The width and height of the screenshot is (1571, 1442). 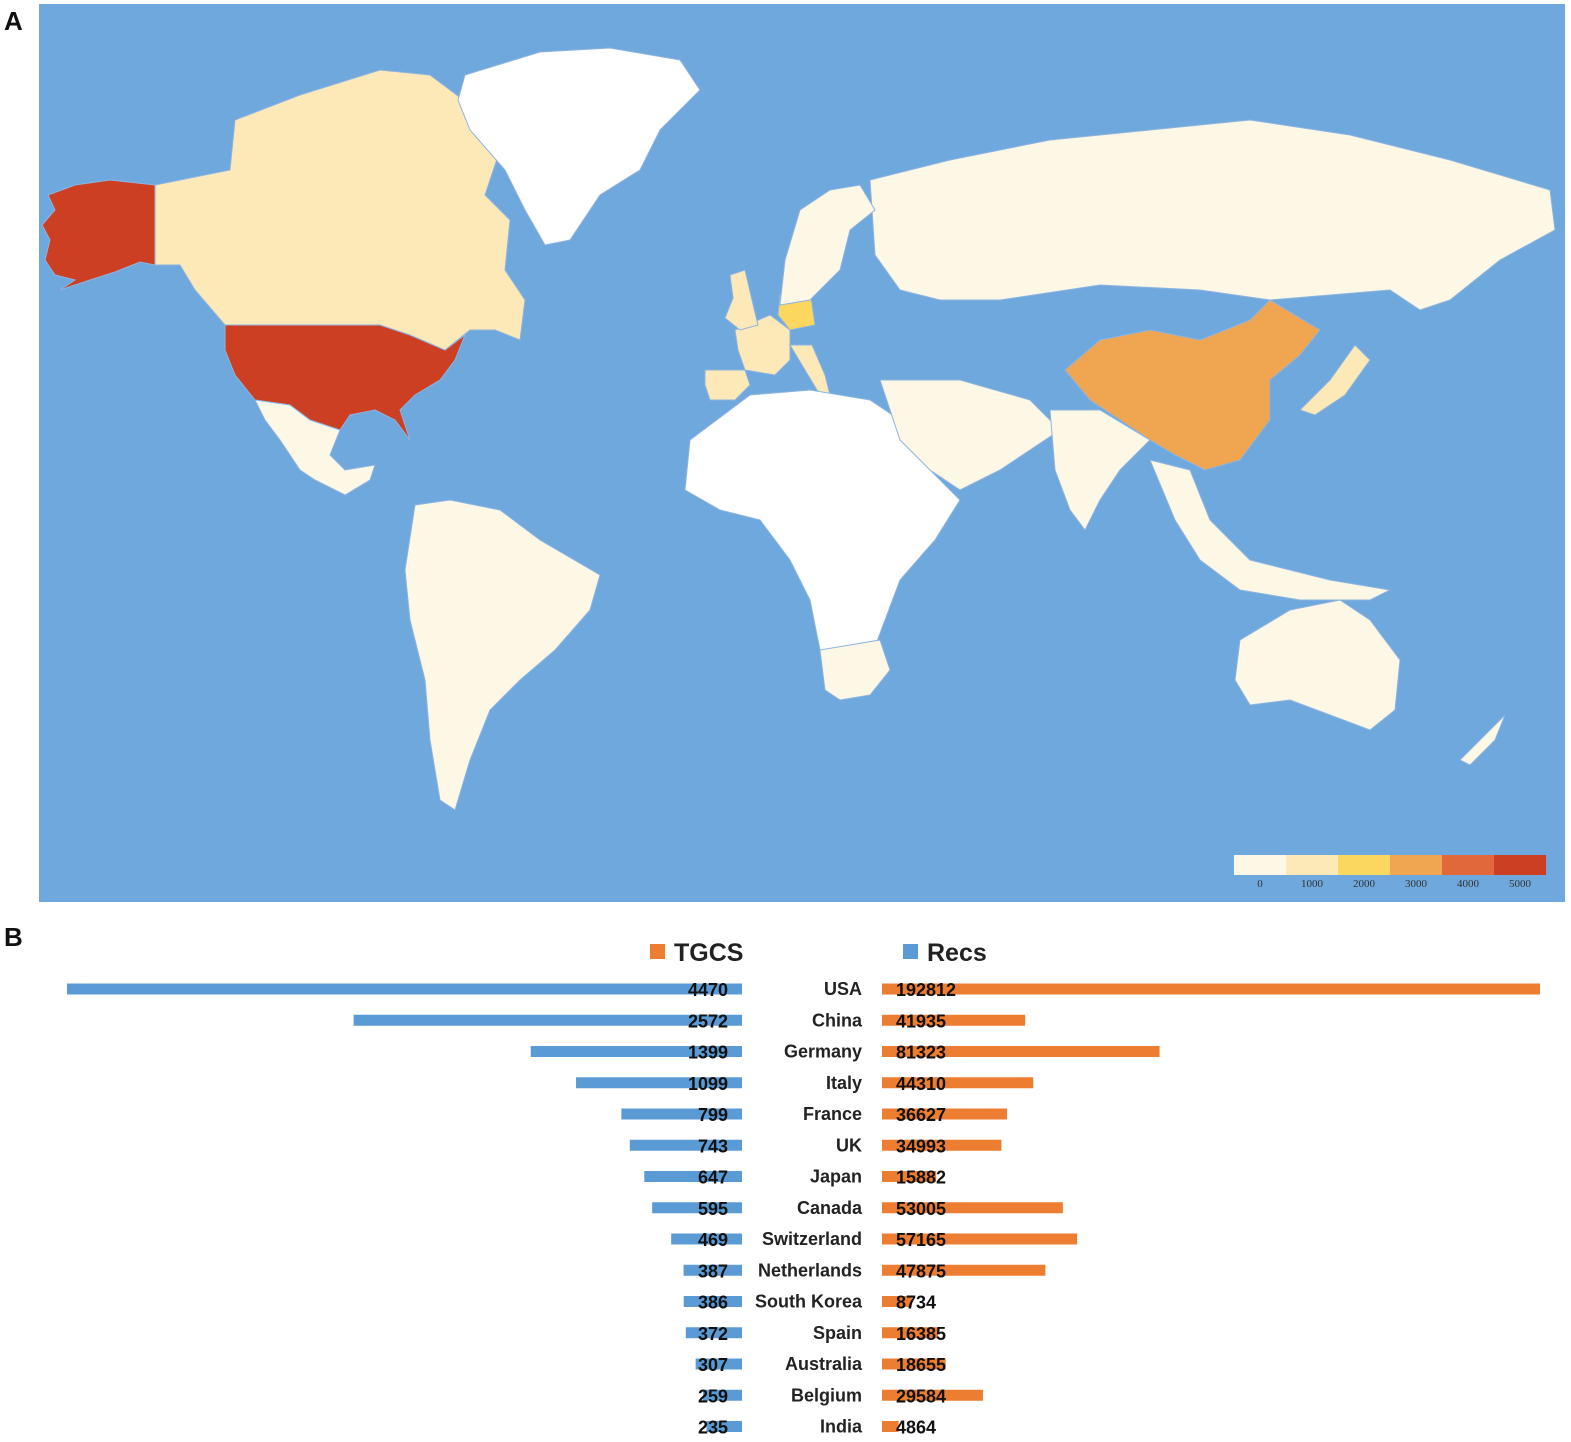 I want to click on tgcs-value-label: 47875, so click(x=921, y=1271).